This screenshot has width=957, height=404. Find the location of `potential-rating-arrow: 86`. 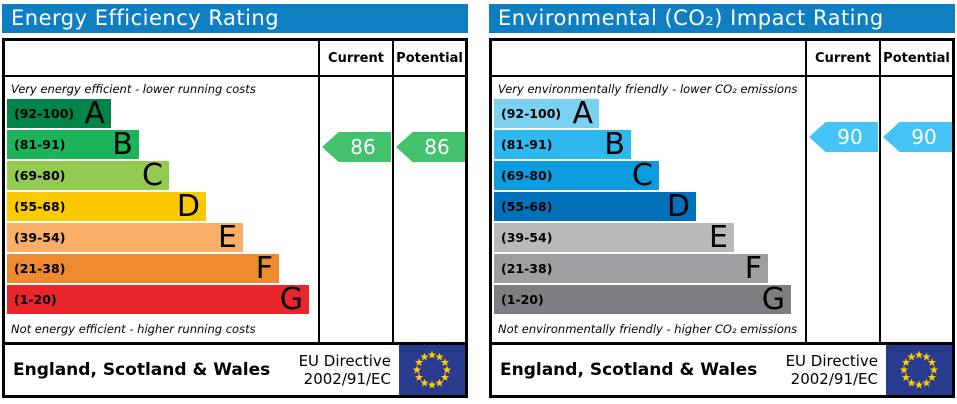

potential-rating-arrow: 86 is located at coordinates (430, 147).